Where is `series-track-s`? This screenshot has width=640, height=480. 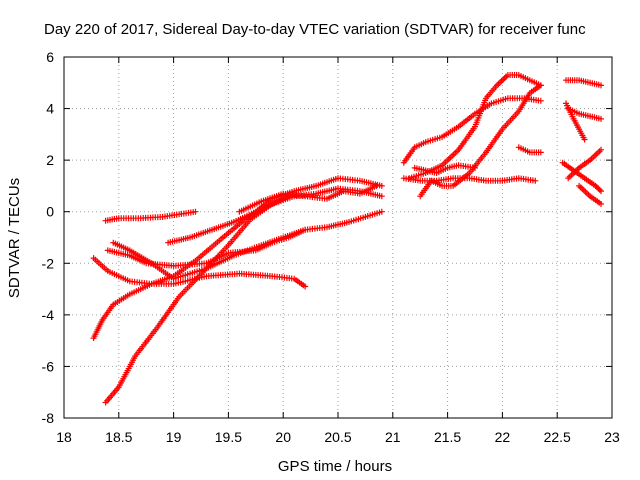 series-track-s is located at coordinates (584, 164).